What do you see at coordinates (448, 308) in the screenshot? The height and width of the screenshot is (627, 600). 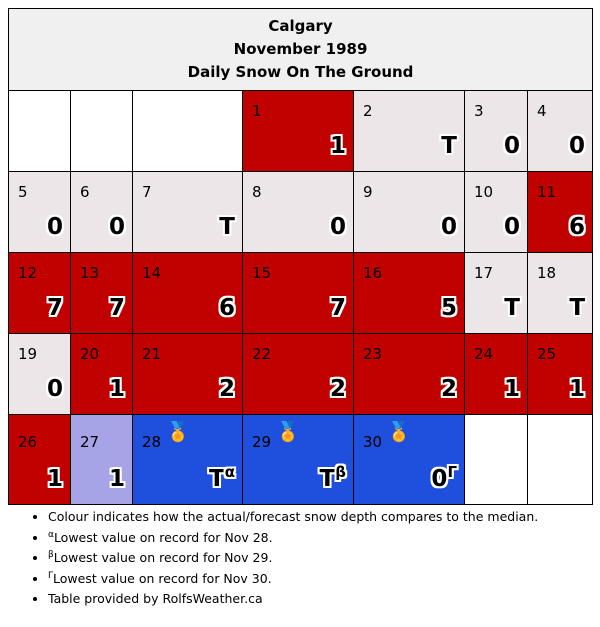 I see `snow-depth-value: 5` at bounding box center [448, 308].